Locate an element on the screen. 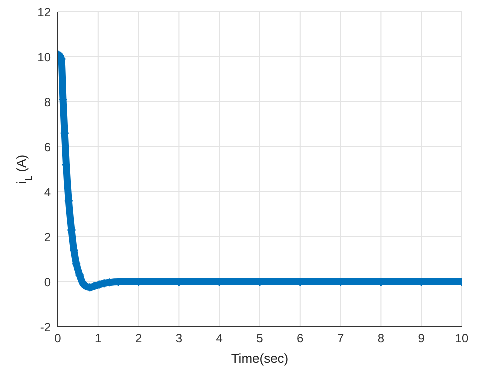  x-tick-label: 0 is located at coordinates (58, 339).